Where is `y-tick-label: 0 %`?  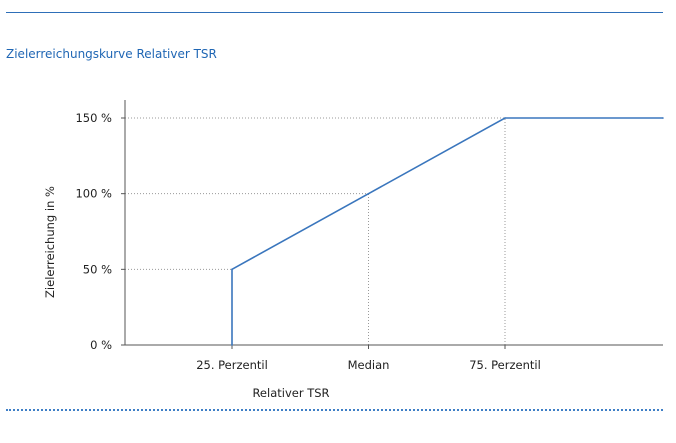 y-tick-label: 0 % is located at coordinates (101, 345).